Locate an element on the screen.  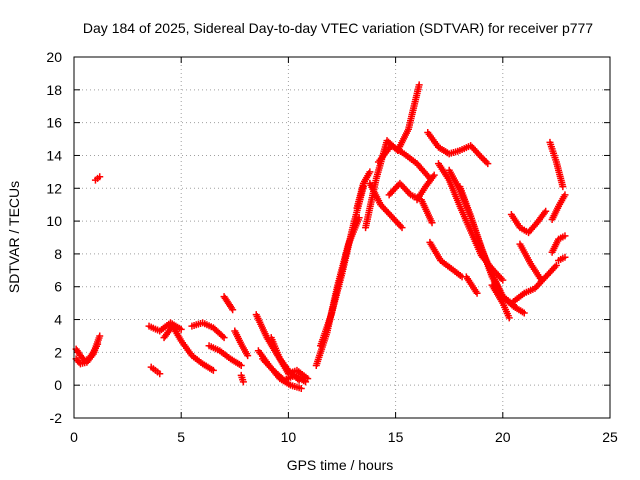
x-tick-label: 20 is located at coordinates (503, 437).